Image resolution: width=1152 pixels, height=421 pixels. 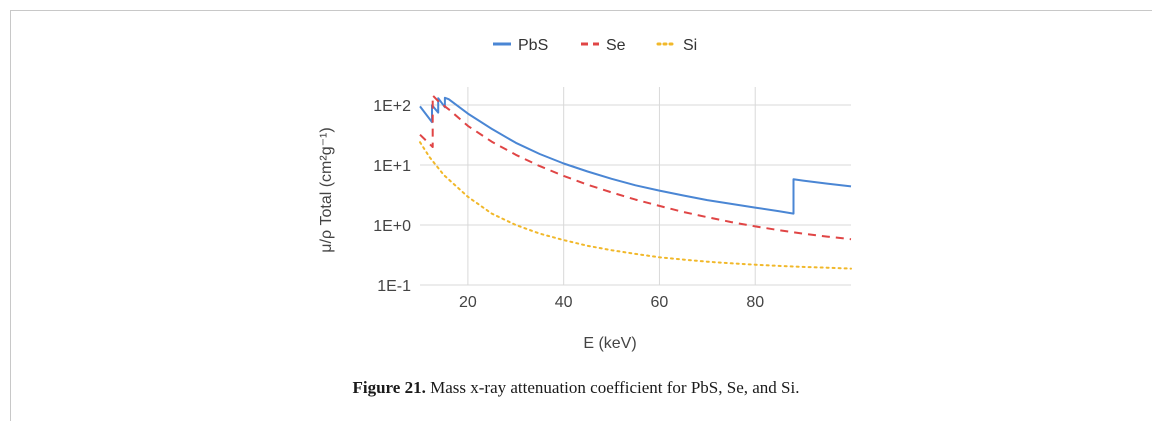 What do you see at coordinates (389, 387) in the screenshot?
I see `figure-caption-label: Figure 21.` at bounding box center [389, 387].